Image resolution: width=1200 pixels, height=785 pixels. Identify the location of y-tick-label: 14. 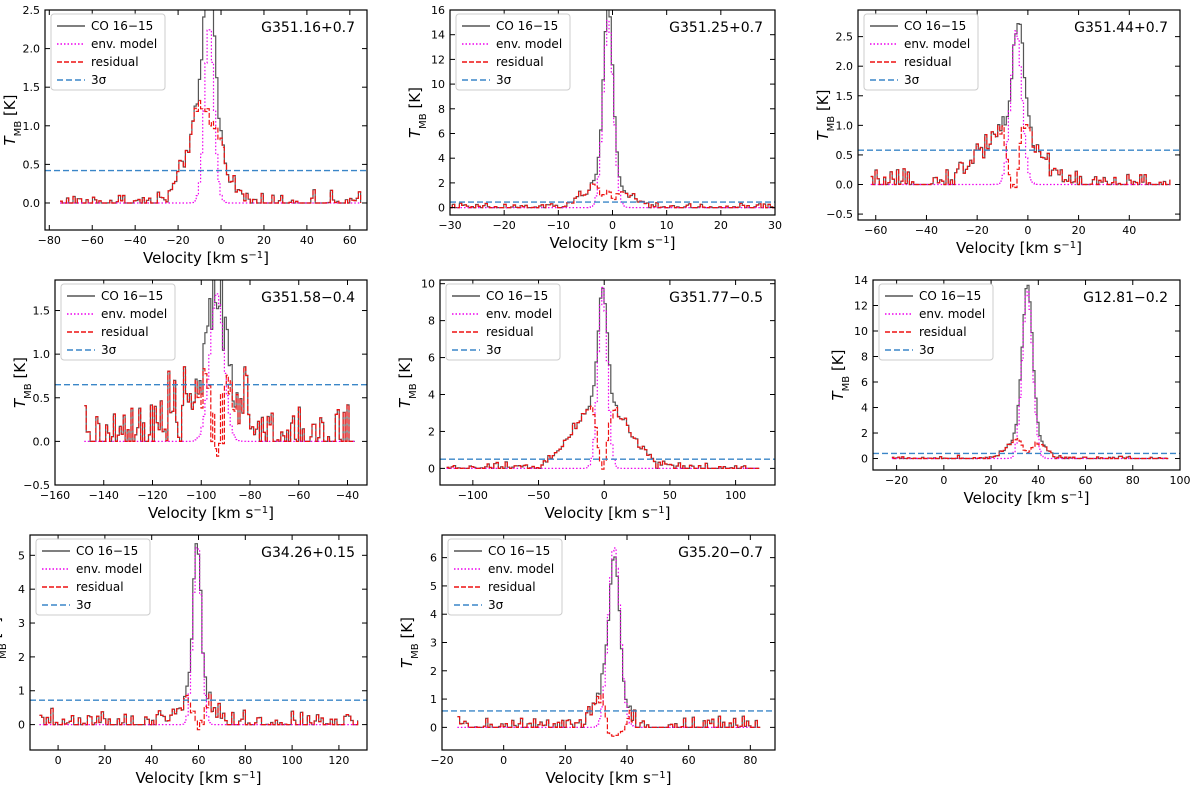
(861, 280).